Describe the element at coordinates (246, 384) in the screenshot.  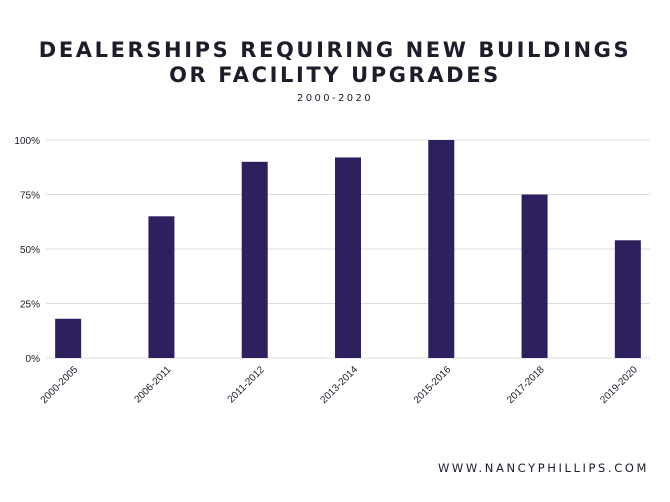
I see `x-tick-label: 2011-2012` at that location.